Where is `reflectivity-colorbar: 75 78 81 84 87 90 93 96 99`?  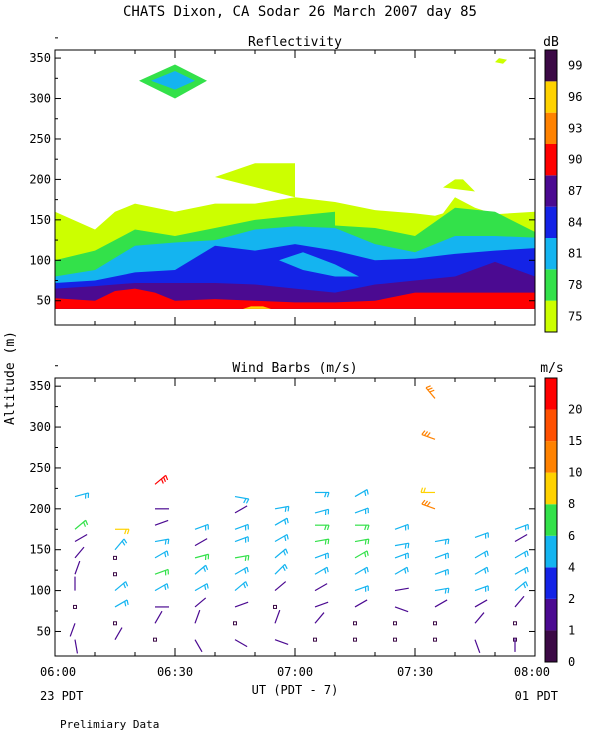
reflectivity-colorbar: 75 78 81 84 87 90 93 96 99 is located at coordinates (563, 191).